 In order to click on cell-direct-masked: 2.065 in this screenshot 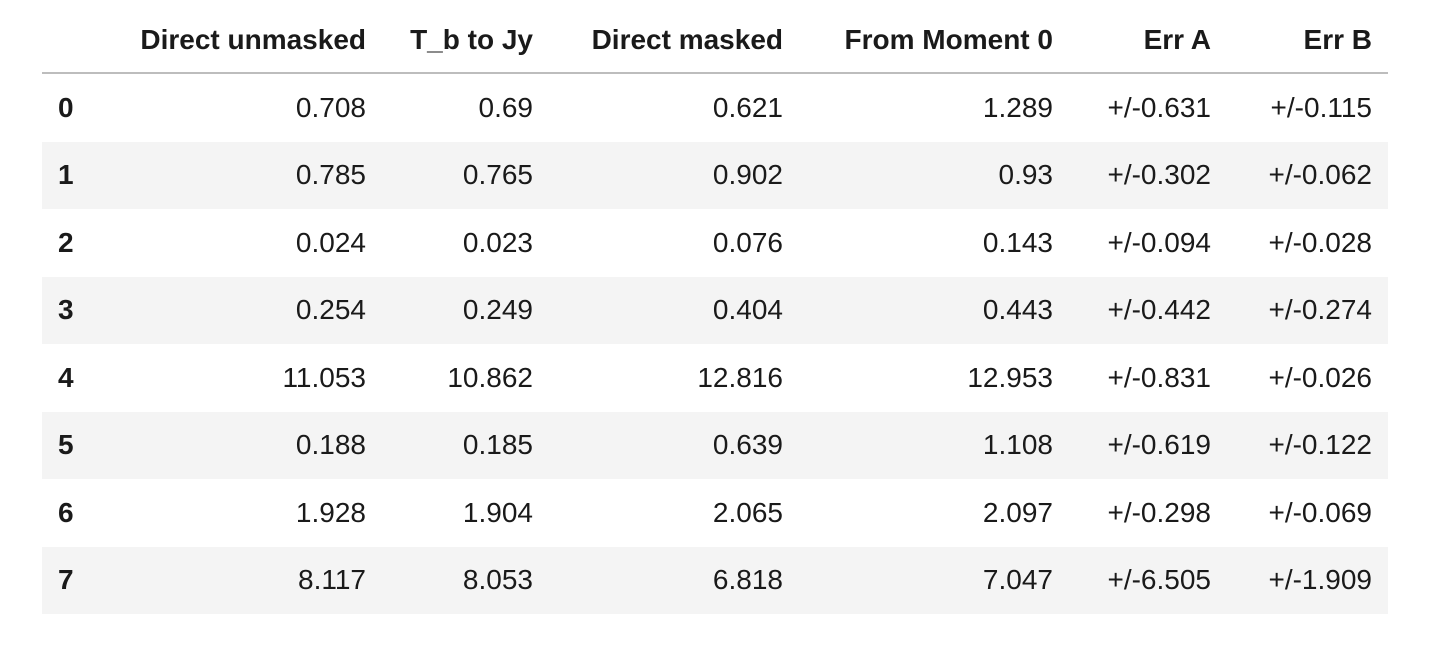, I will do `click(674, 513)`.